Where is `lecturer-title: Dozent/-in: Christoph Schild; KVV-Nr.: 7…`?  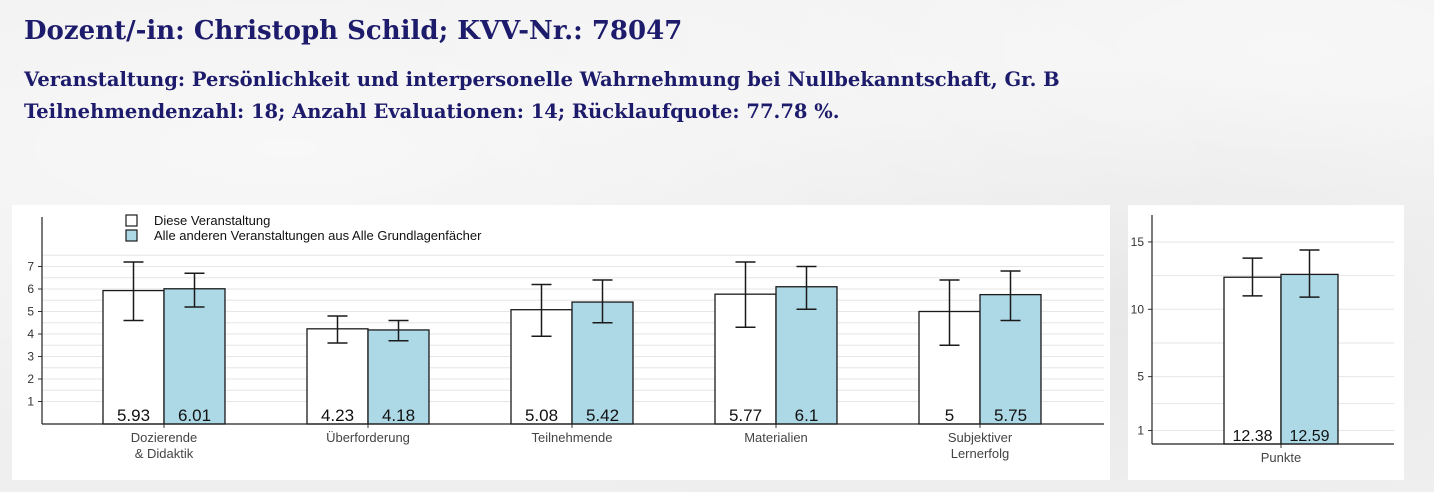 lecturer-title: Dozent/-in: Christoph Schild; KVV-Nr.: 7… is located at coordinates (353, 31).